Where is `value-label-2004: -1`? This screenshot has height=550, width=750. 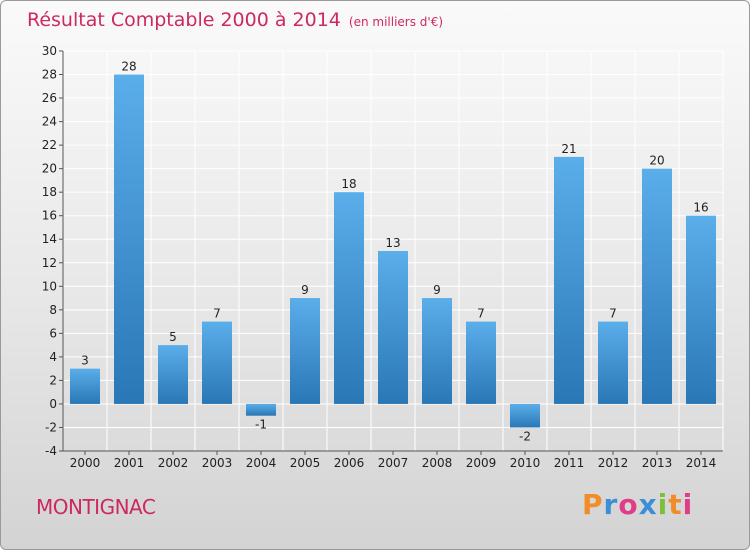 value-label-2004: -1 is located at coordinates (261, 425).